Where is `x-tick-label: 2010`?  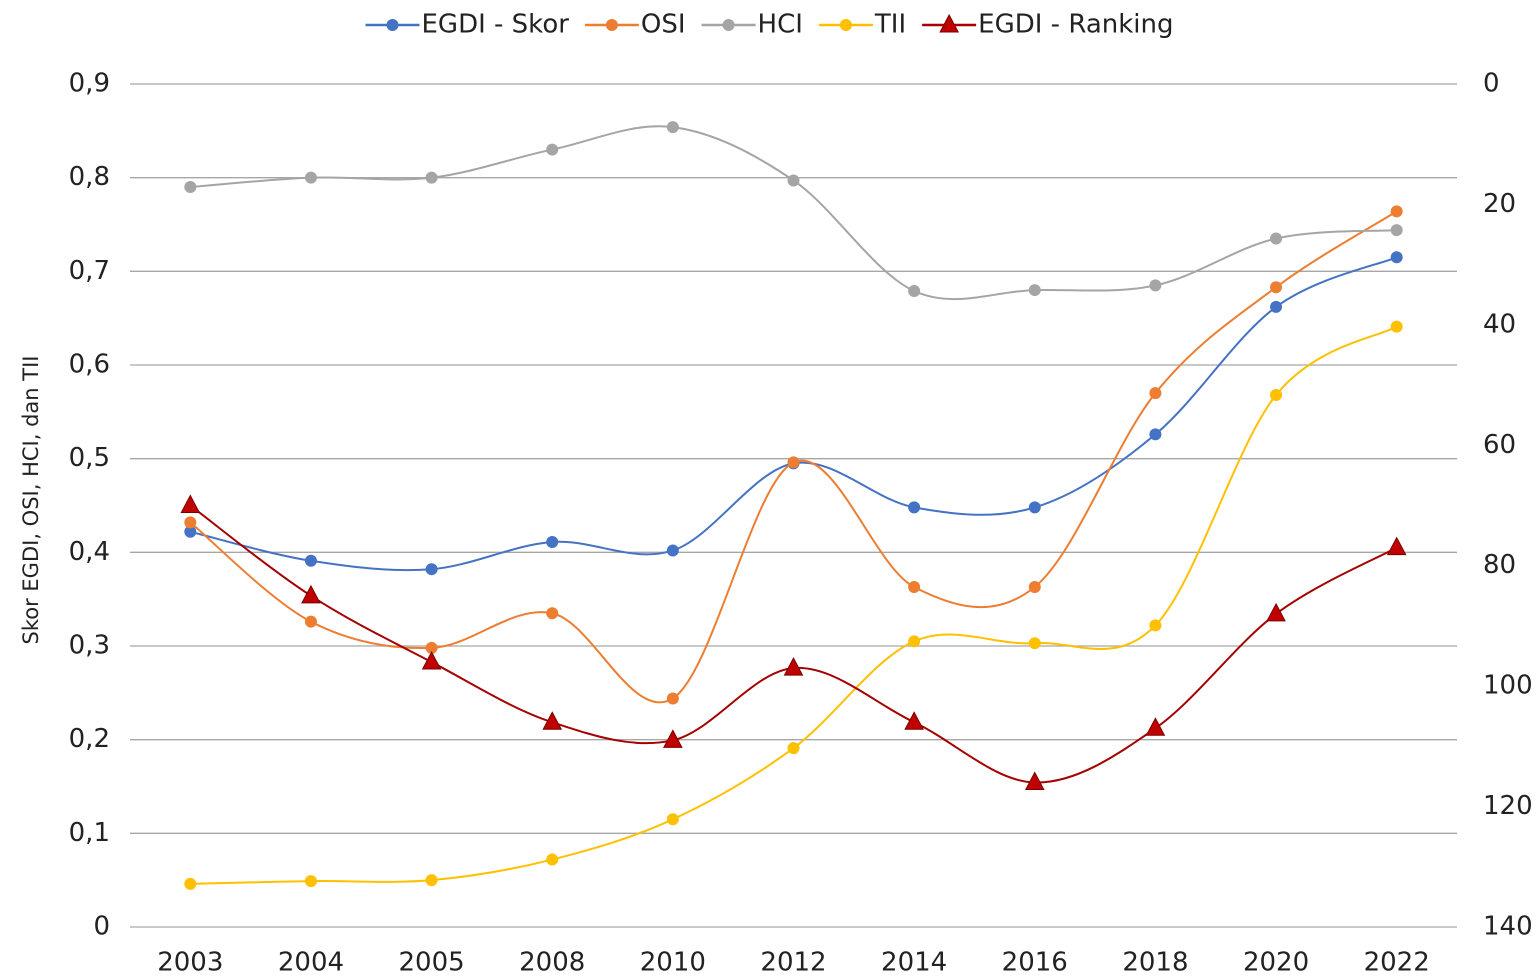
x-tick-label: 2010 is located at coordinates (673, 963).